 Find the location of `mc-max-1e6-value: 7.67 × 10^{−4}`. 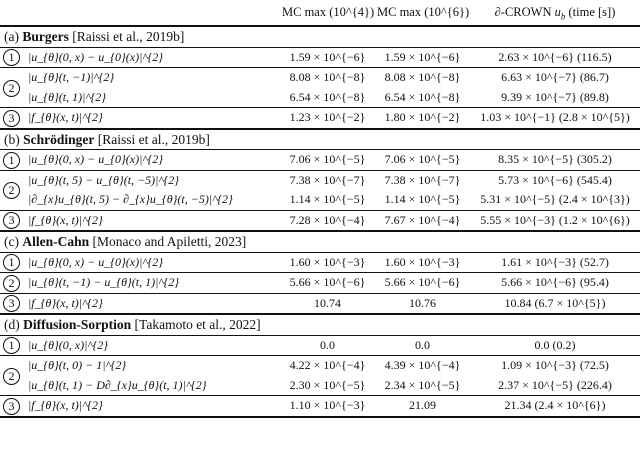

mc-max-1e6-value: 7.67 × 10^{−4} is located at coordinates (422, 220).